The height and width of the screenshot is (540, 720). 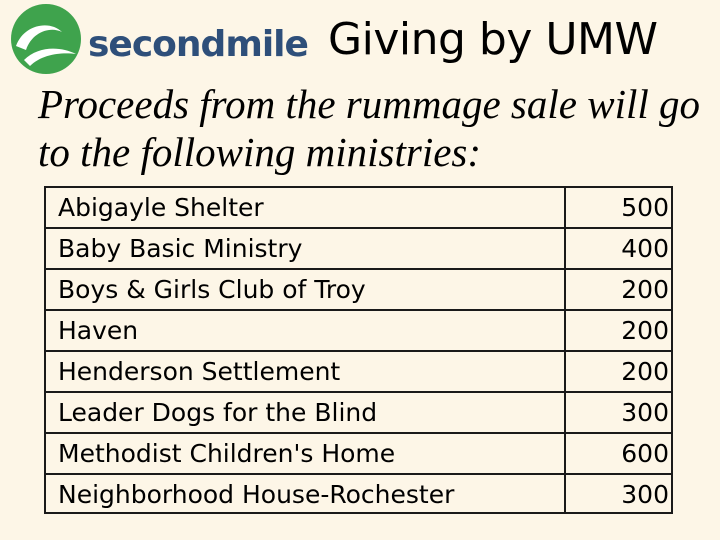 I want to click on table-row: Abigayle Shelter 500, so click(x=358, y=206).